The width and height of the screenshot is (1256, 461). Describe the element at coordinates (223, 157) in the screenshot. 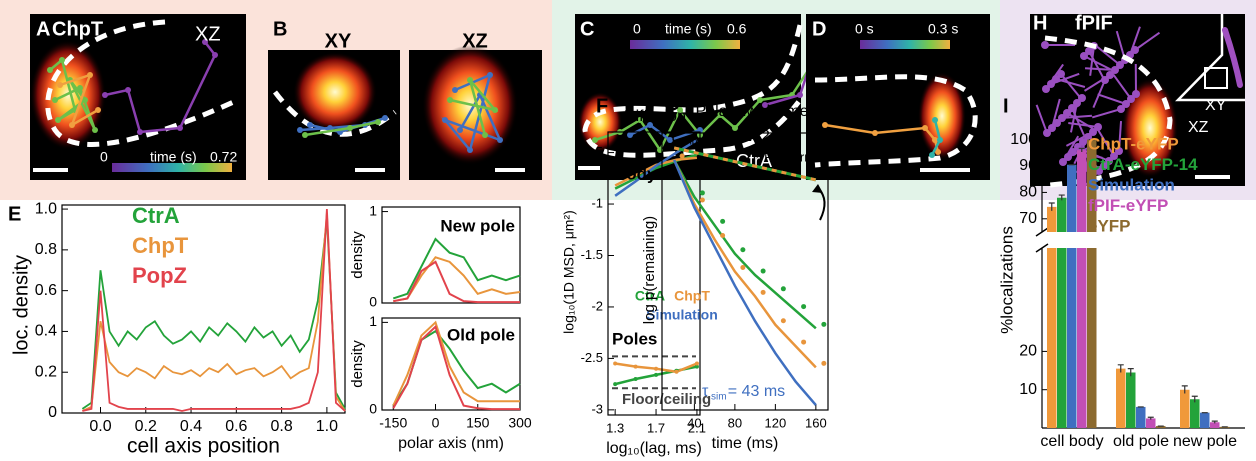

I see `colorbar-label: 0.72` at that location.